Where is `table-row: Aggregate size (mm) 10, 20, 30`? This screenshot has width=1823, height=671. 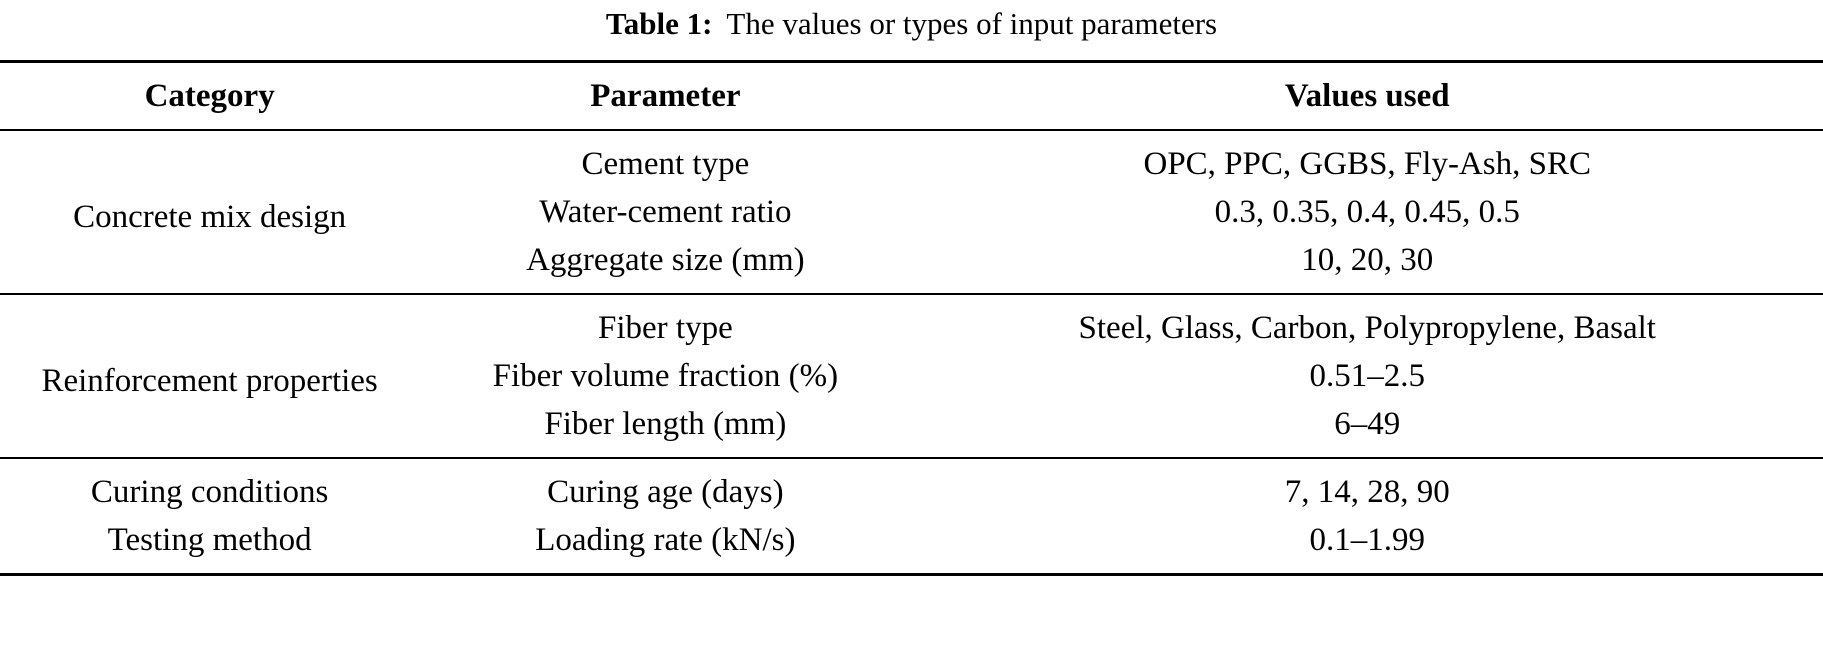 table-row: Aggregate size (mm) 10, 20, 30 is located at coordinates (911, 265).